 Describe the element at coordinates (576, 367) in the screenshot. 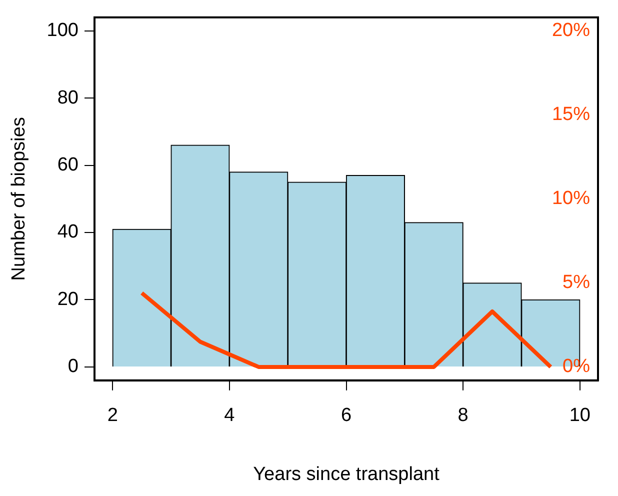

I see `y2-tick-label: 0%` at that location.